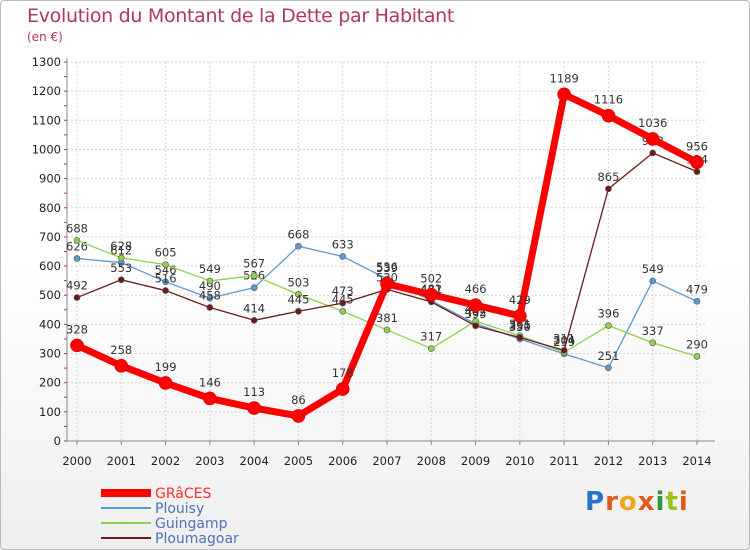  I want to click on data-label: 503, so click(298, 282).